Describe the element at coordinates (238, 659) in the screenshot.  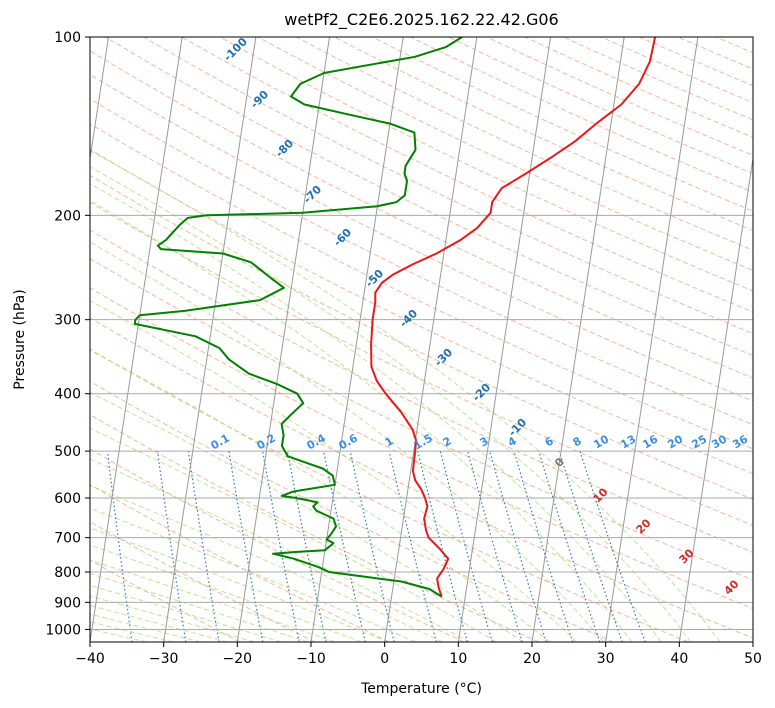
I see `x-tick-label: −20` at that location.